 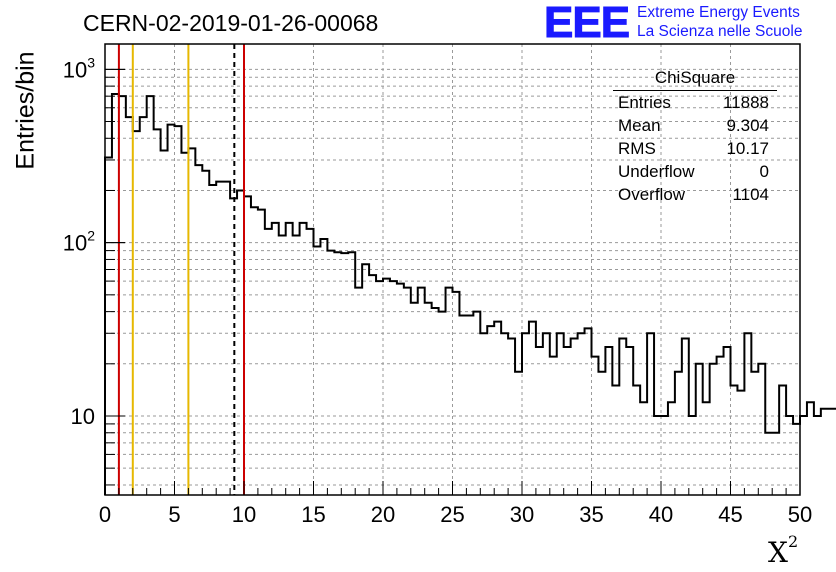 I want to click on stats-value: 11888, so click(x=745, y=102).